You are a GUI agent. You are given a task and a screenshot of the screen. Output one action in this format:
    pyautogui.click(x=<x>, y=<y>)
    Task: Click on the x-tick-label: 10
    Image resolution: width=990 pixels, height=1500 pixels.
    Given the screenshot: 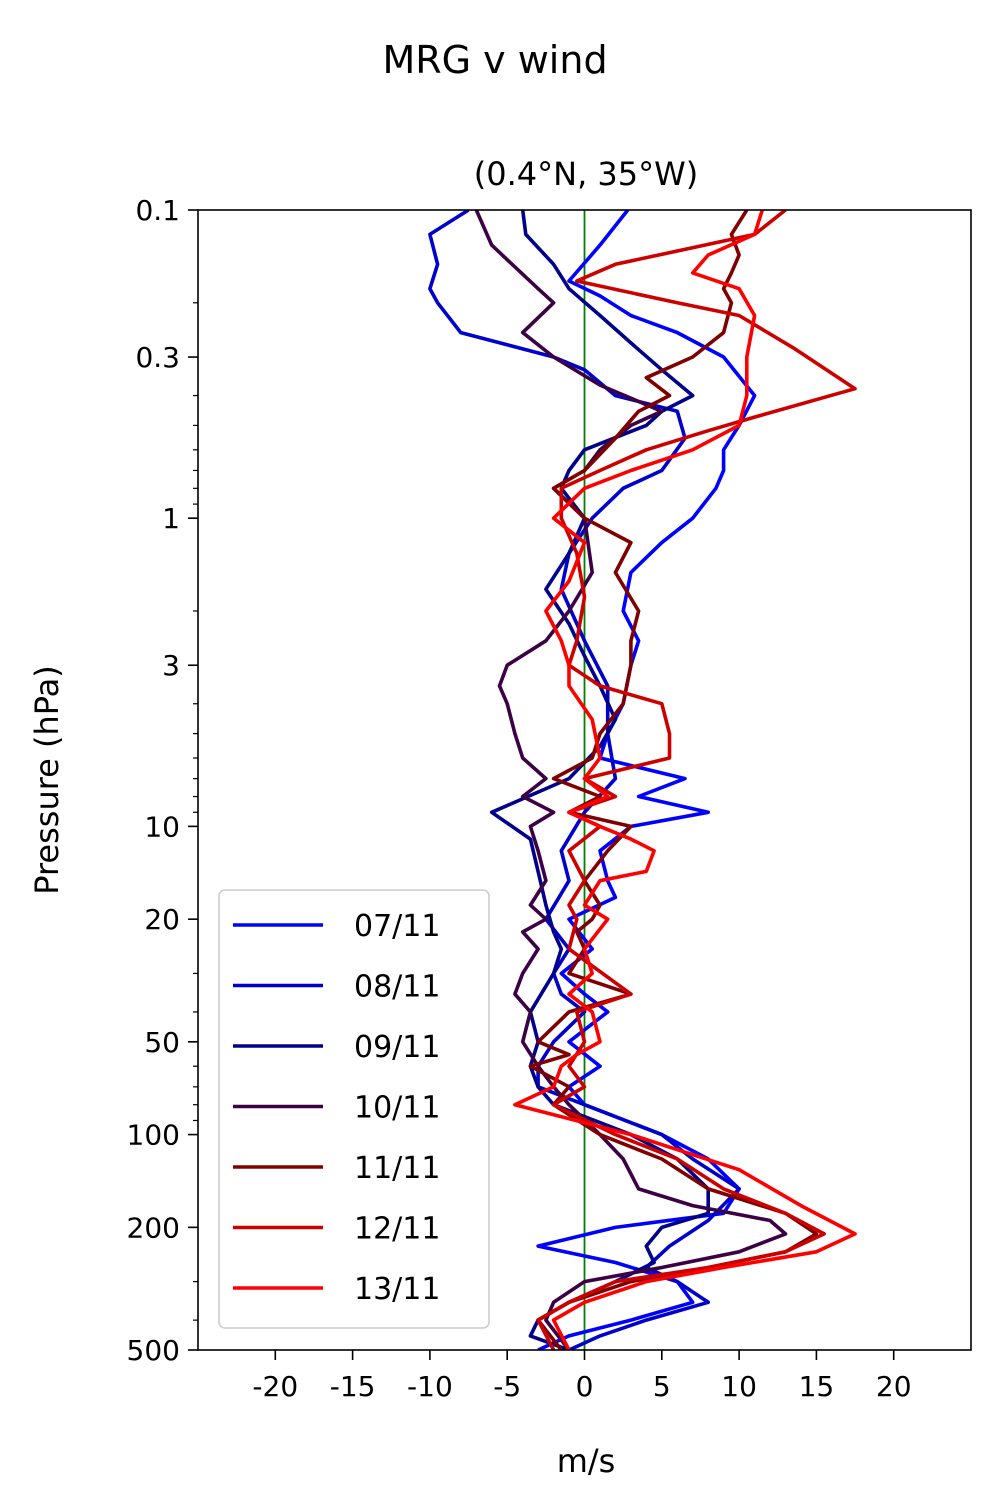 What is the action you would take?
    pyautogui.click(x=739, y=1386)
    